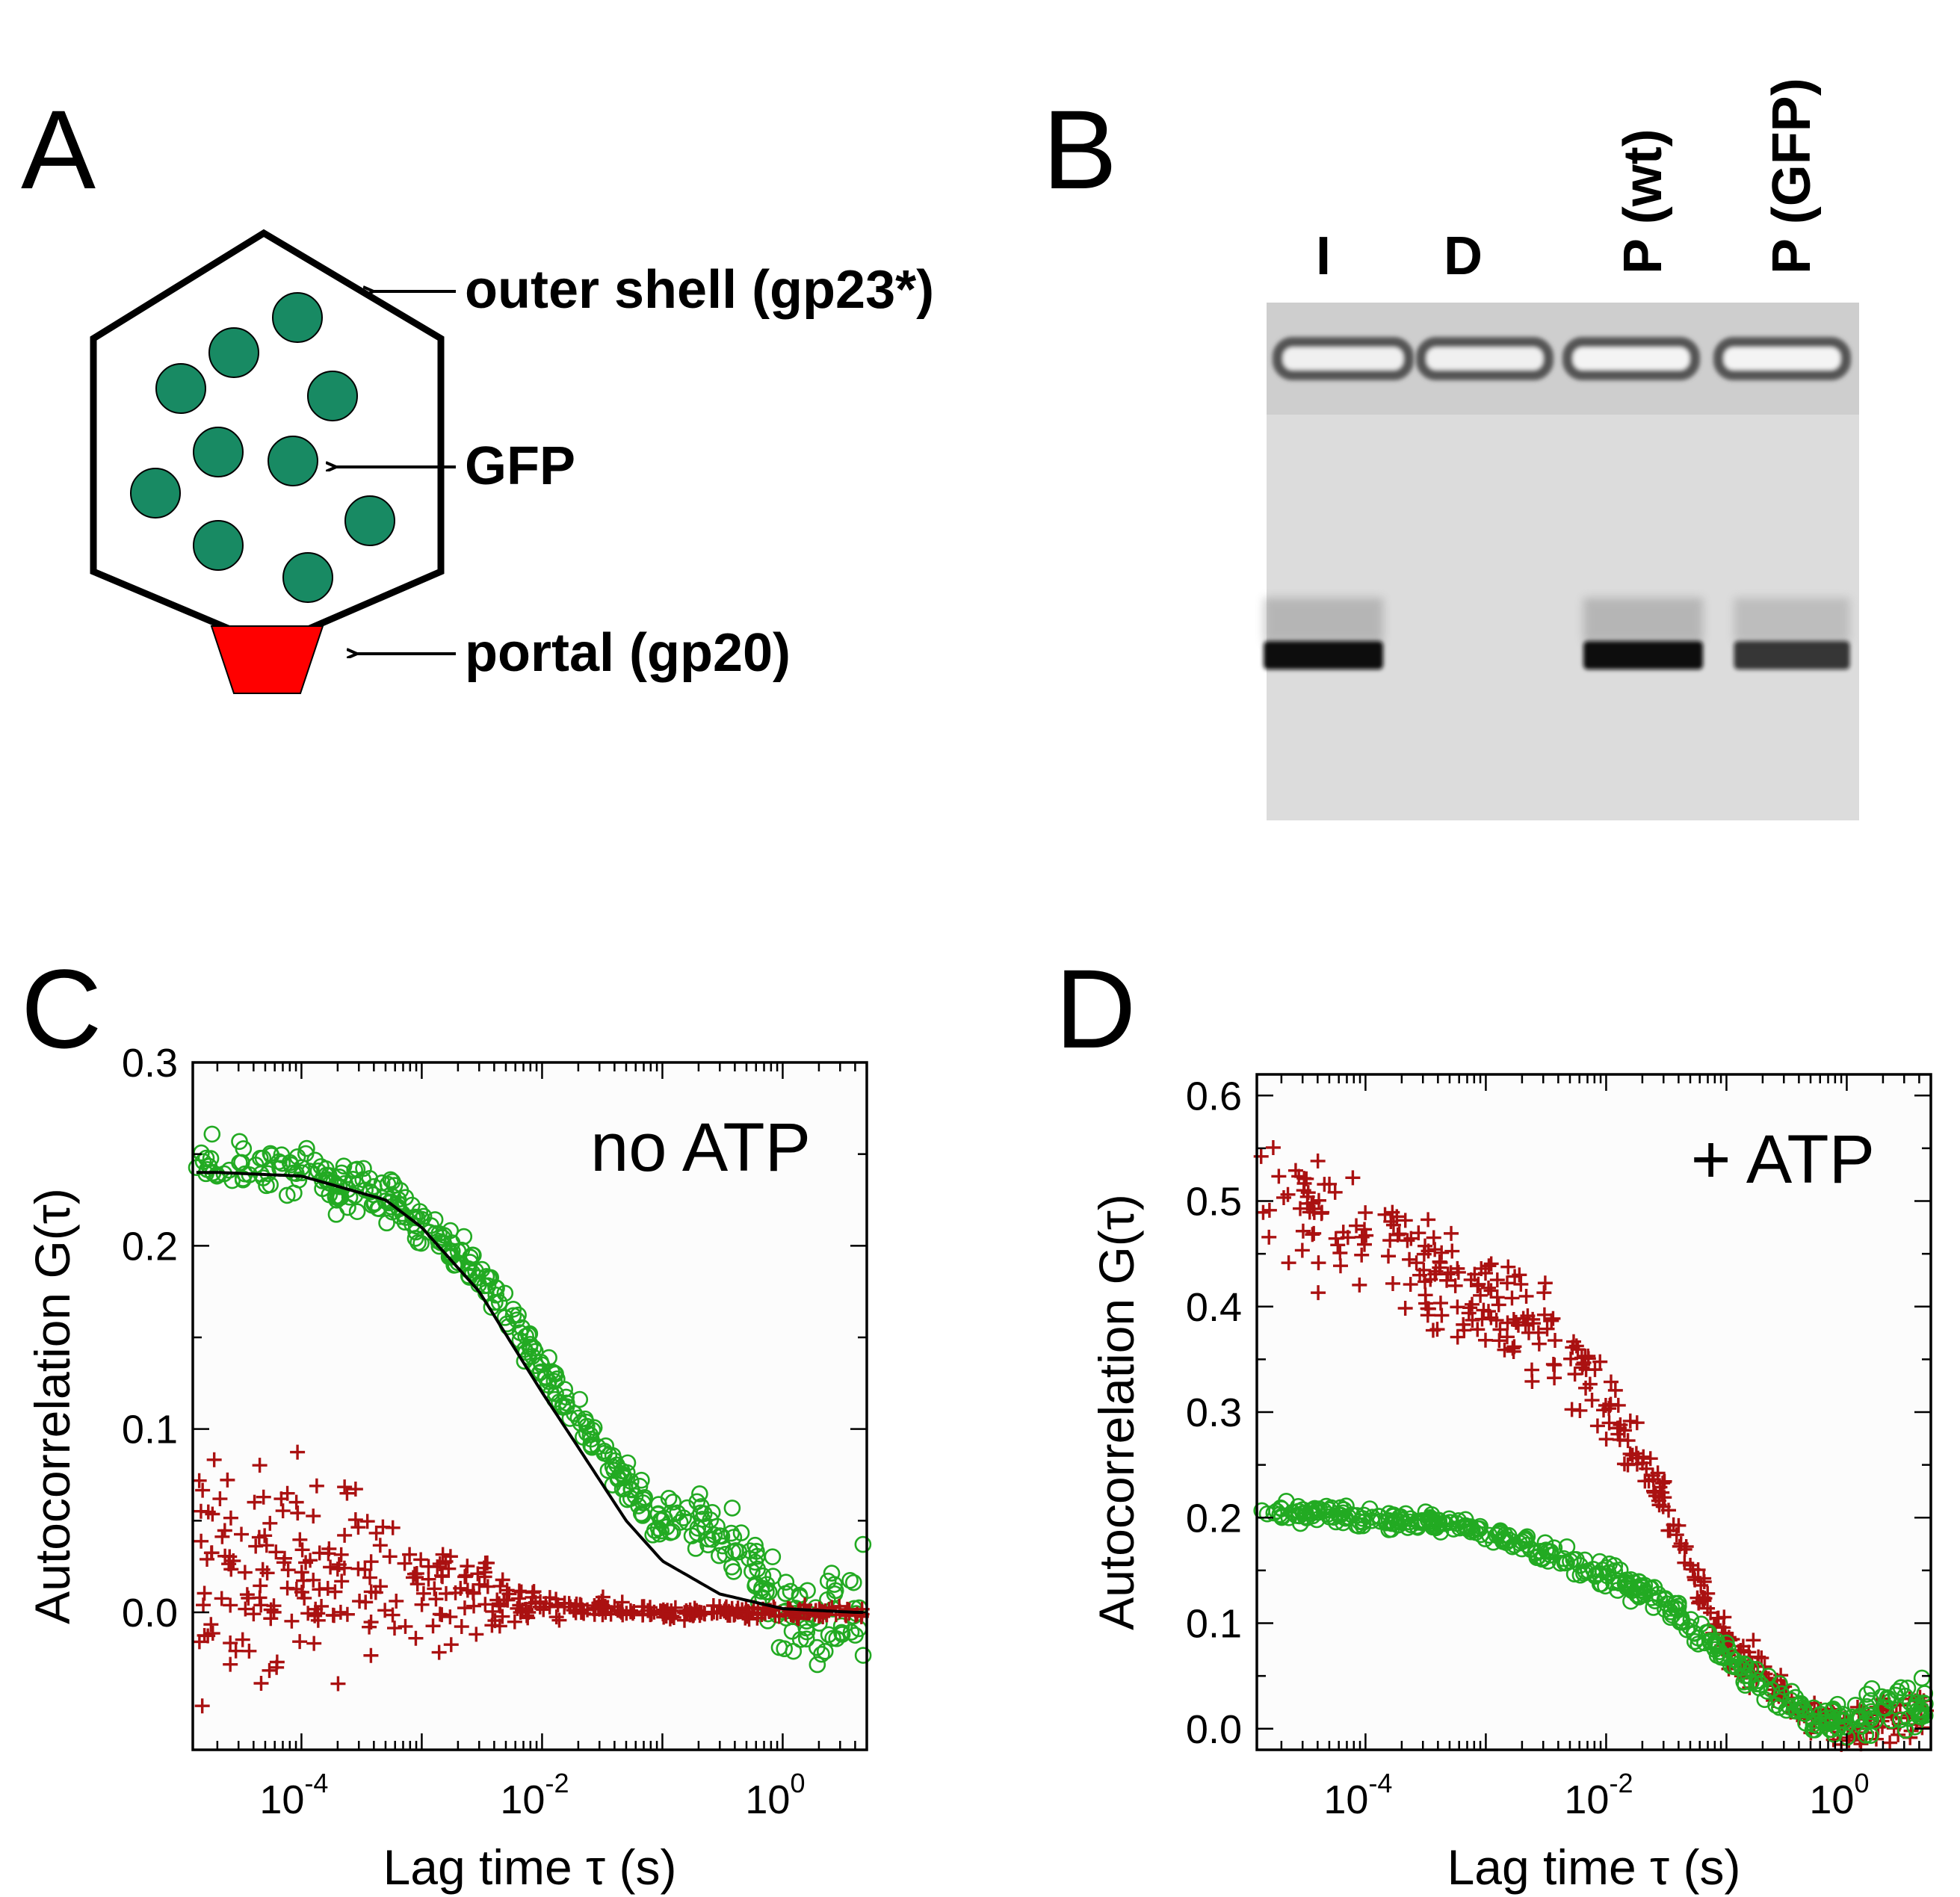 The width and height of the screenshot is (1960, 1897). I want to click on gfp-particle, so click(155, 493).